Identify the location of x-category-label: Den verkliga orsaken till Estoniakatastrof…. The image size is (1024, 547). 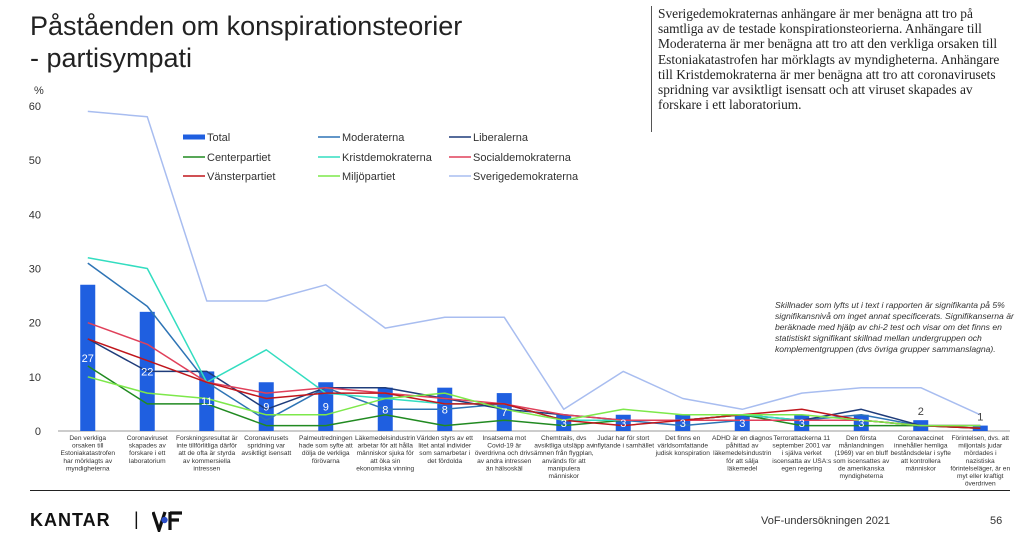
(87, 453).